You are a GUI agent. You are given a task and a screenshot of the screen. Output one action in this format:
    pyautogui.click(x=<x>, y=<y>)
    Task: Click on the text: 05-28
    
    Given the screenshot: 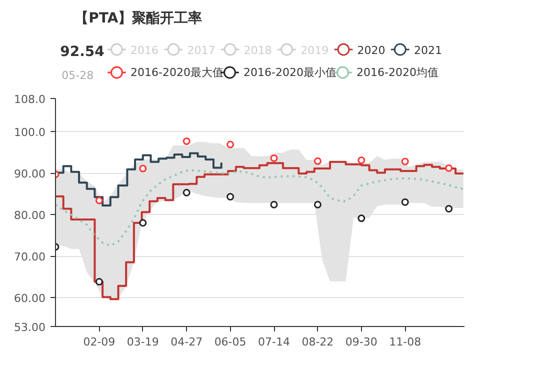 What is the action you would take?
    pyautogui.click(x=78, y=75)
    